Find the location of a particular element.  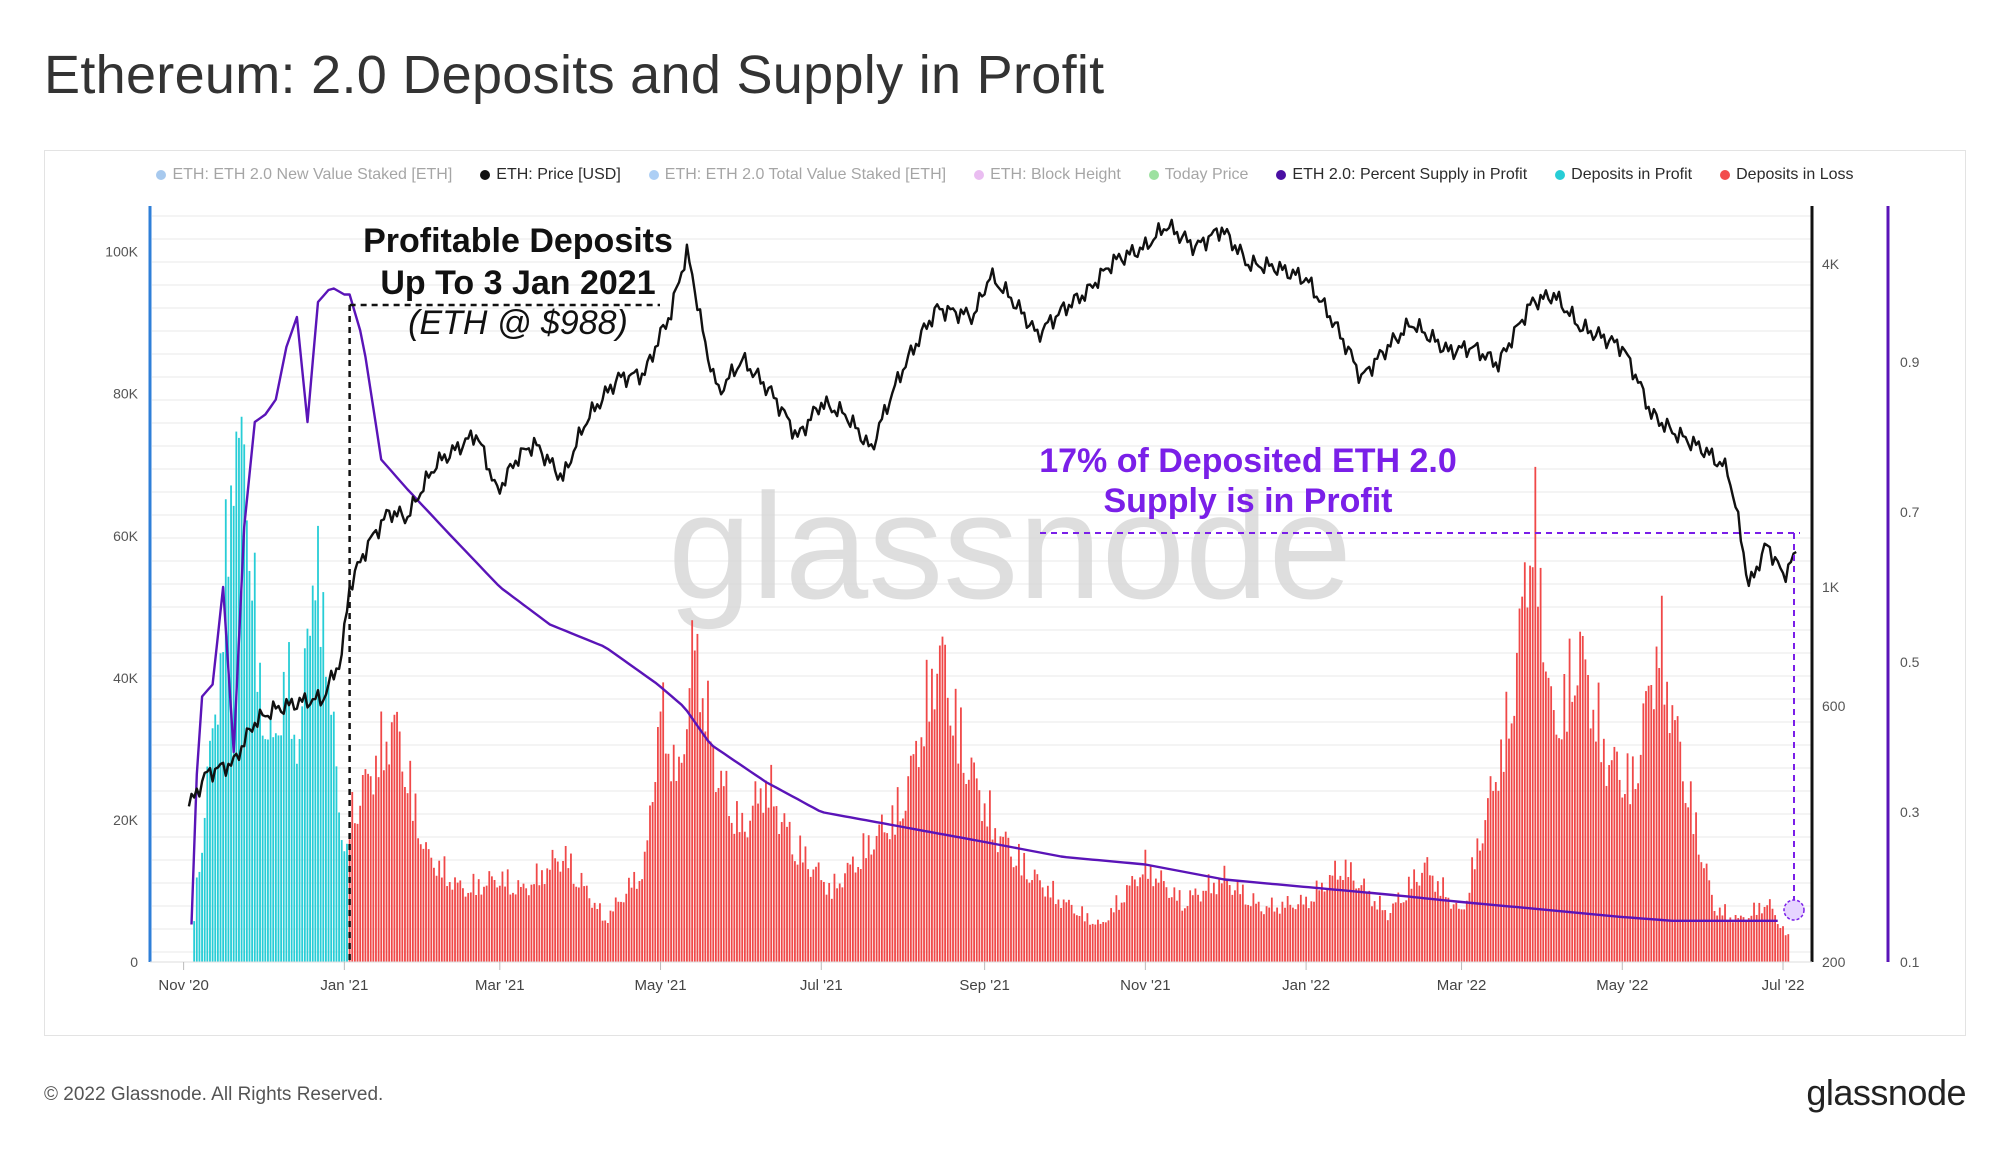

legend-item-1: ETH: Price [USD] is located at coordinates (550, 175).